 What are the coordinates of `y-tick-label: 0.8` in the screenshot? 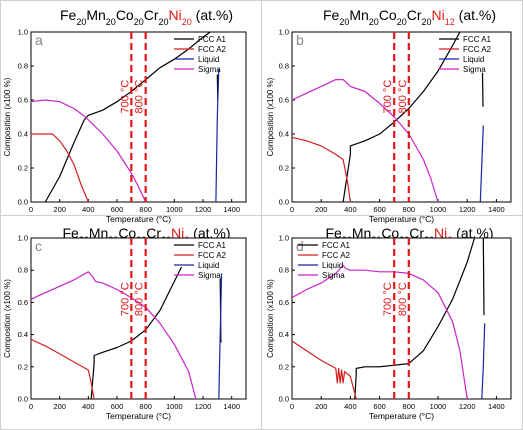 It's located at (23, 270).